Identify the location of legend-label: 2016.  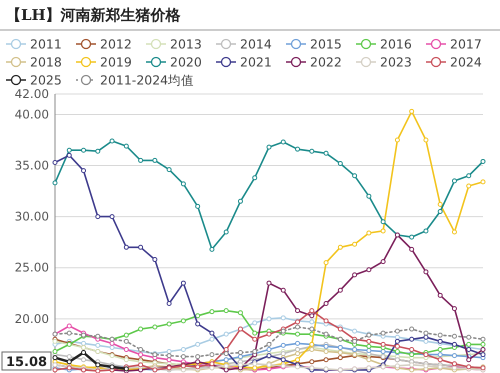
(396, 44).